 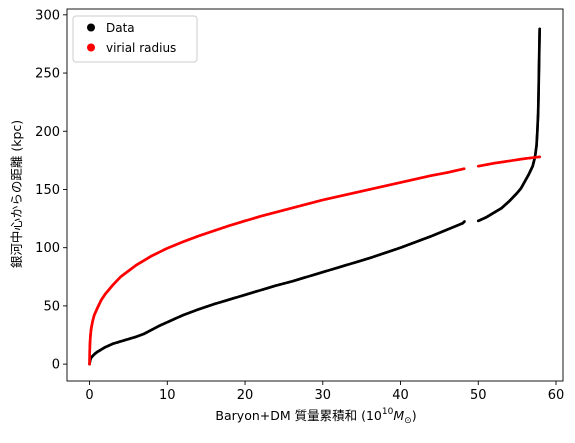 I want to click on y-axis-label: 銀河中心からの距離 (kpc), so click(x=16, y=194).